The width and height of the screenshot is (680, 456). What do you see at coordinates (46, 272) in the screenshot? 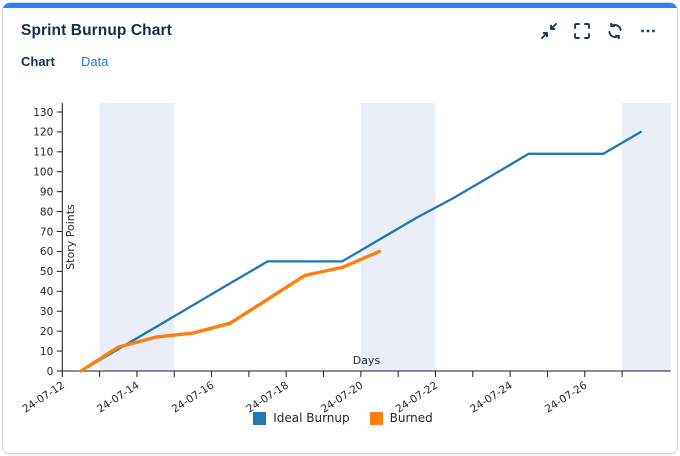
I see `y-tick-label: 50` at bounding box center [46, 272].